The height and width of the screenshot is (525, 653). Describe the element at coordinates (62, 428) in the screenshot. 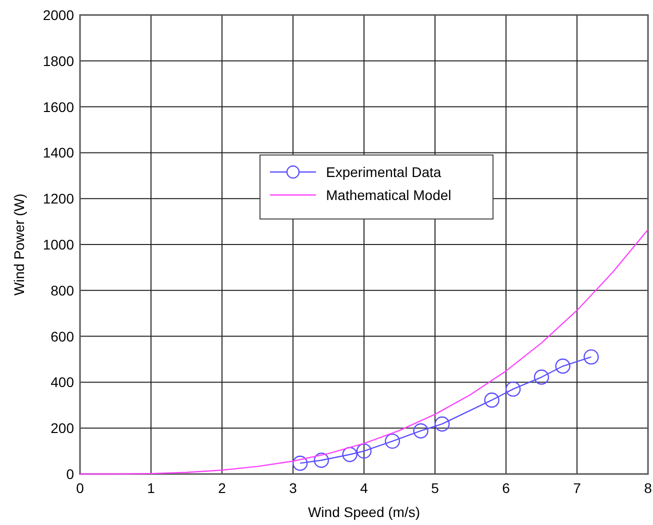

I see `y-tick-label: 200` at that location.